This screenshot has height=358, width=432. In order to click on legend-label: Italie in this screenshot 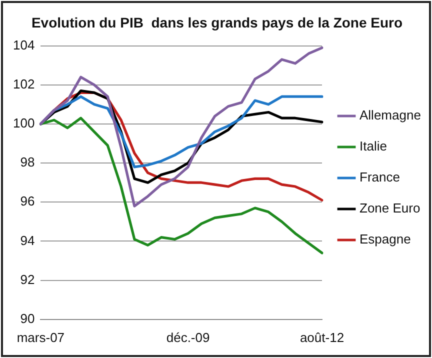, I will do `click(373, 146)`.